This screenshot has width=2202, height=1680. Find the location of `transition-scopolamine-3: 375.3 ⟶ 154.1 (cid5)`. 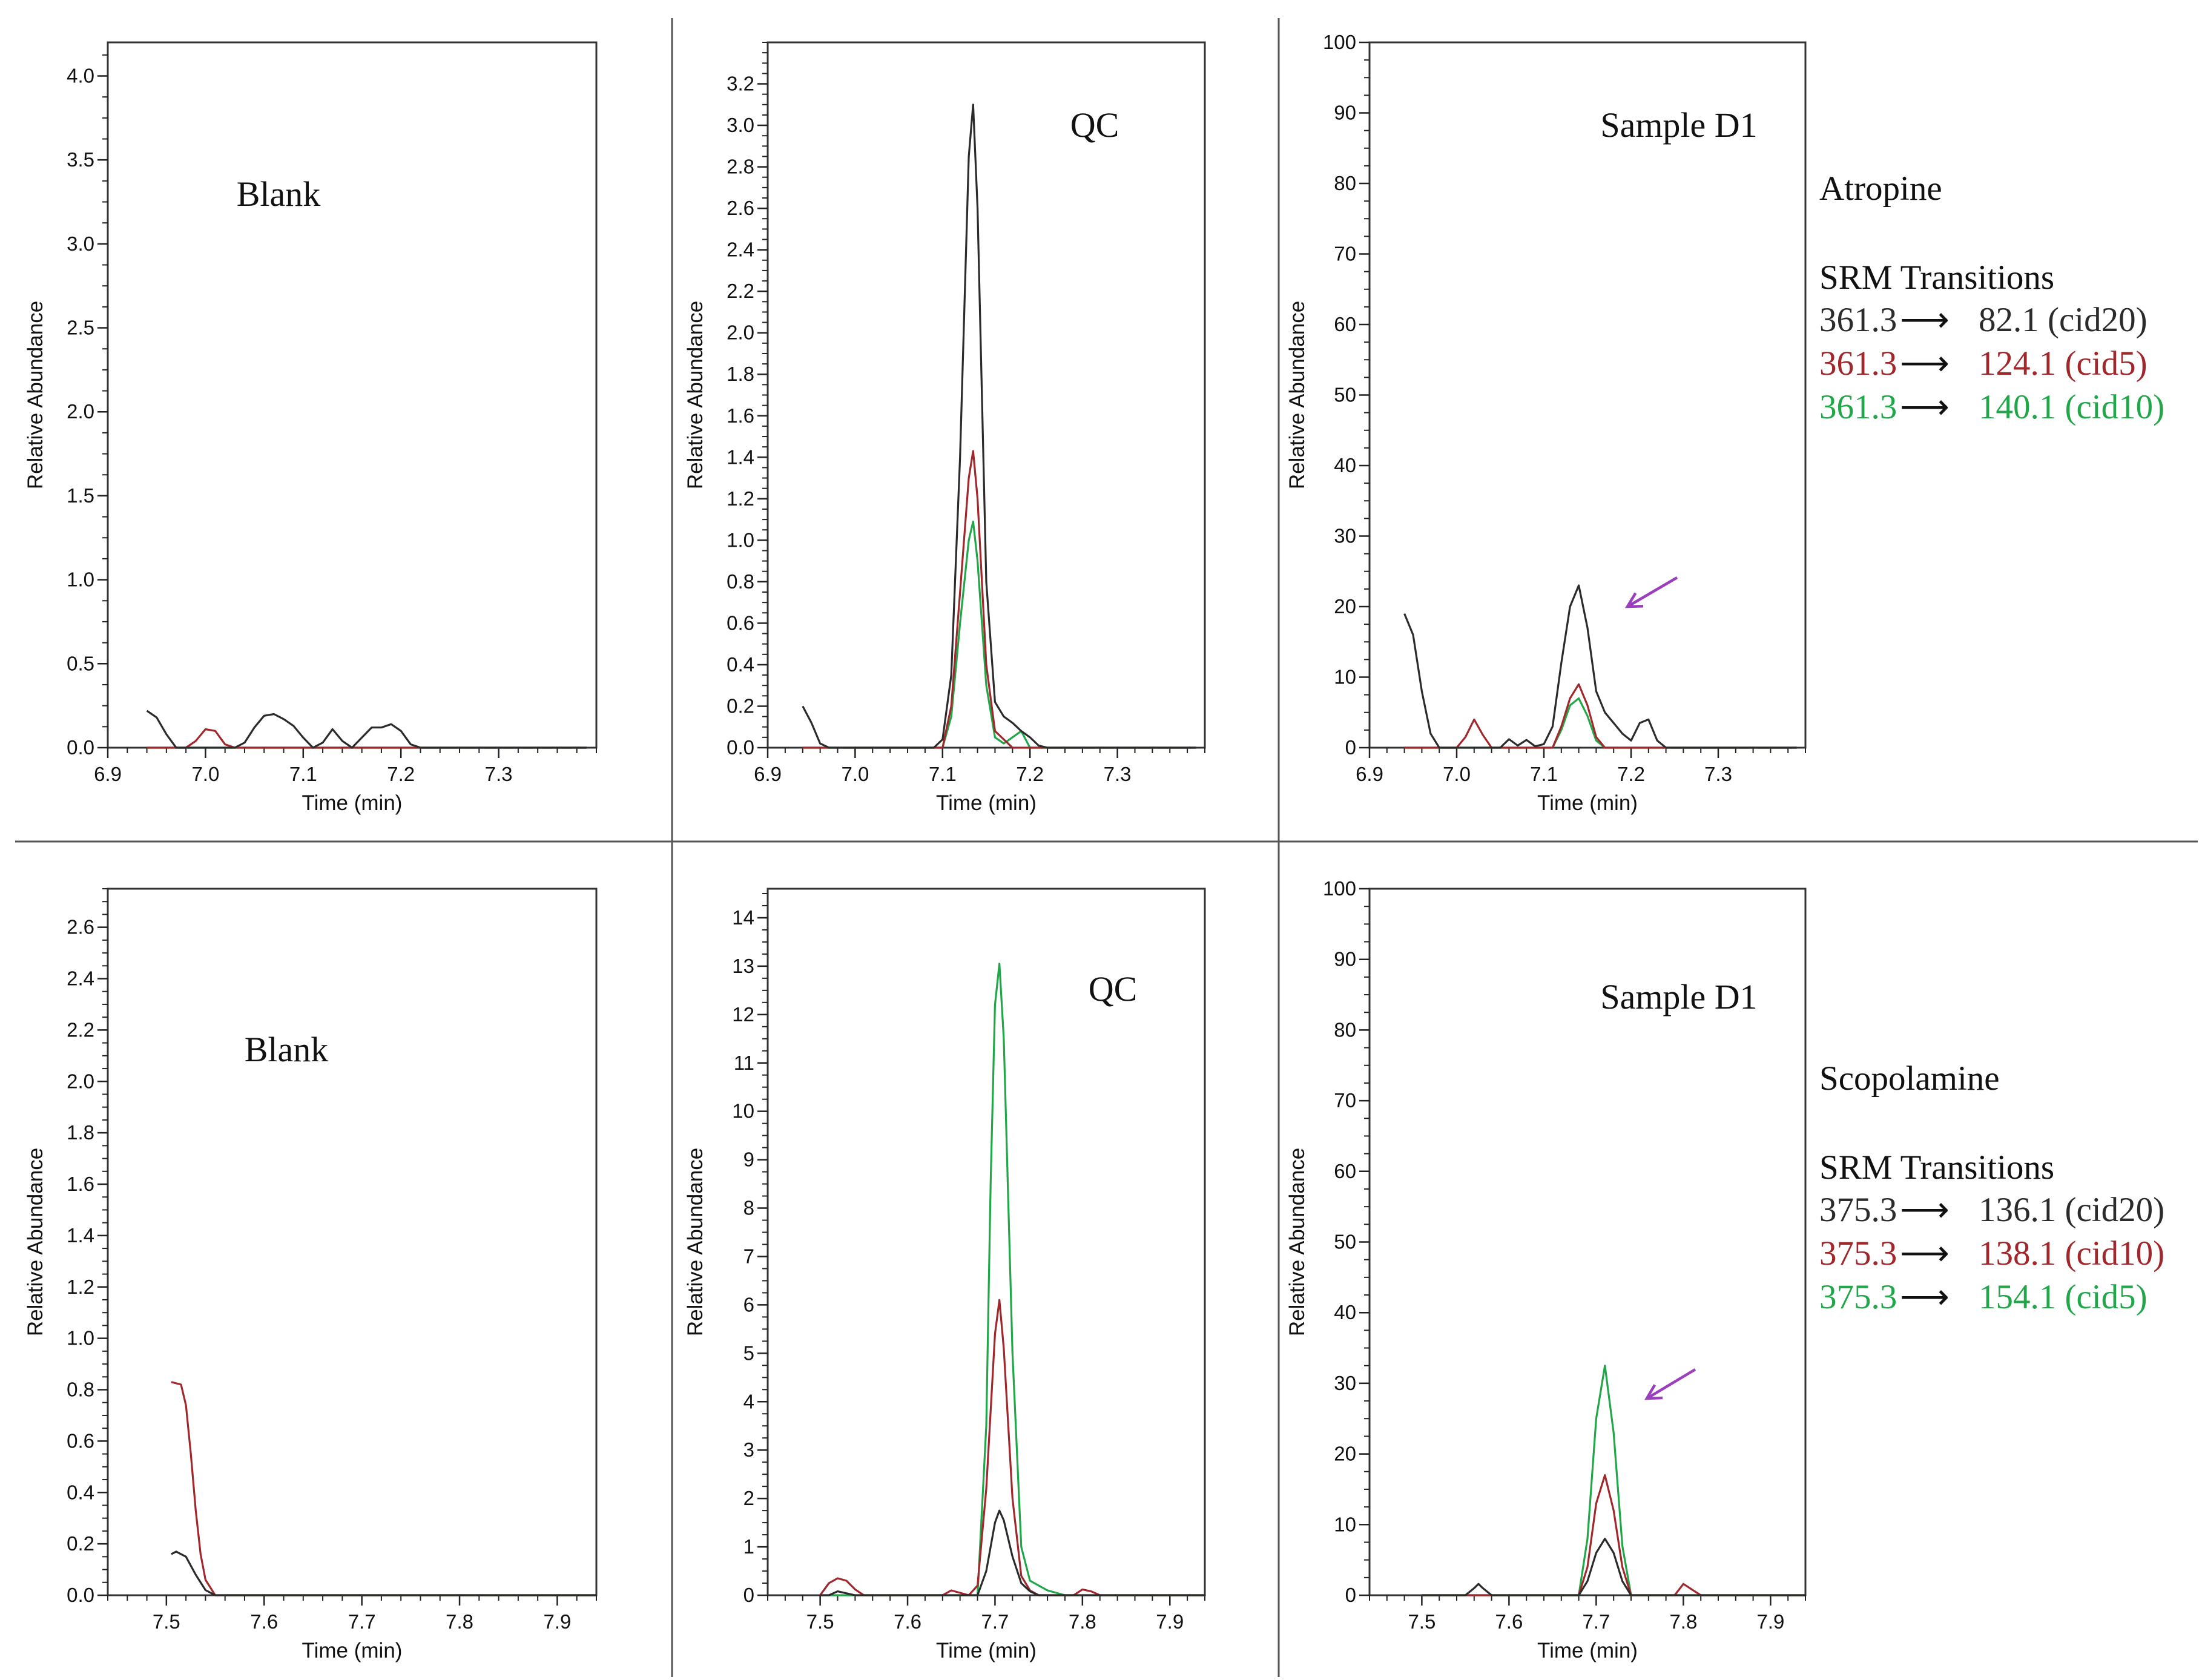

transition-scopolamine-3: 375.3 ⟶ 154.1 (cid5) is located at coordinates (1983, 1297).